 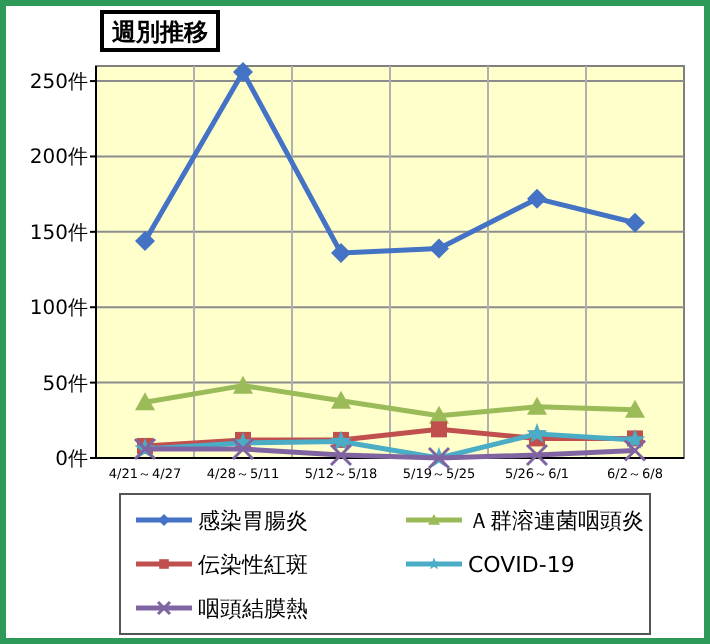 I want to click on y-tick-label: 150件, so click(x=58, y=233).